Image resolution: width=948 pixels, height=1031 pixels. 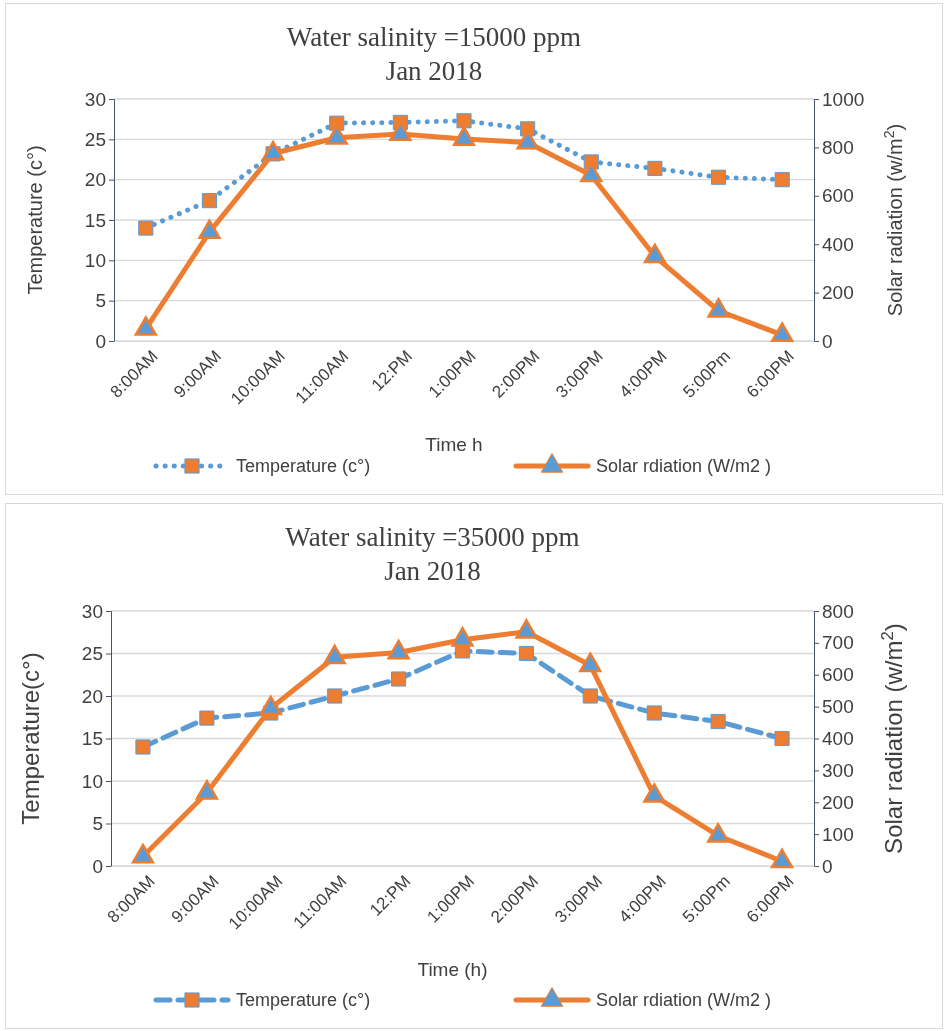 I want to click on y2-tick-label: 500, so click(x=838, y=707).